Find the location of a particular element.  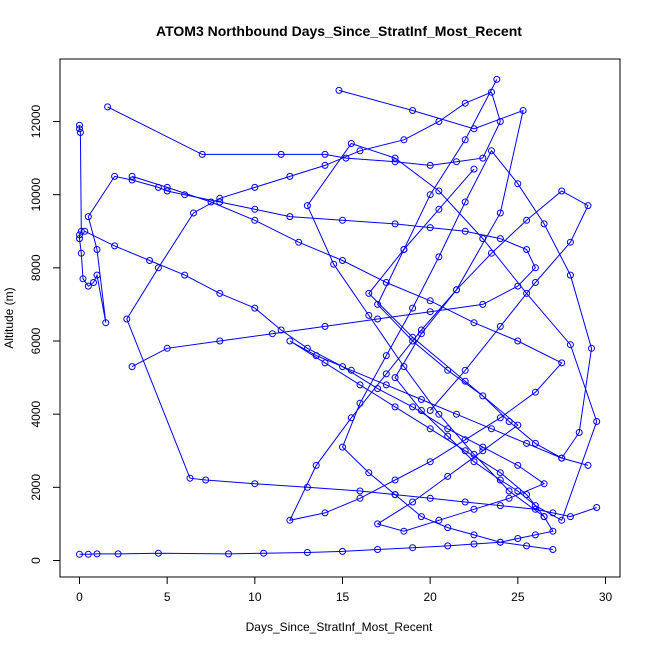

y-tick-label: 8000 is located at coordinates (36, 267).